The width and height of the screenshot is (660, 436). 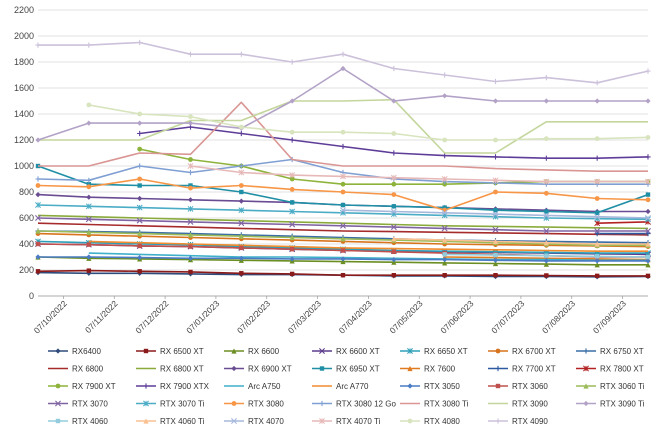 I want to click on legend-item: RX 6750 XT, so click(x=610, y=351).